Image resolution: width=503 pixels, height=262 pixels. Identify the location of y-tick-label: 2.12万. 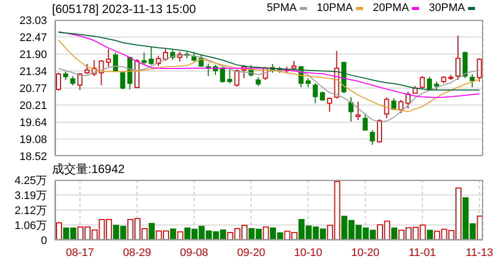
(30, 210).